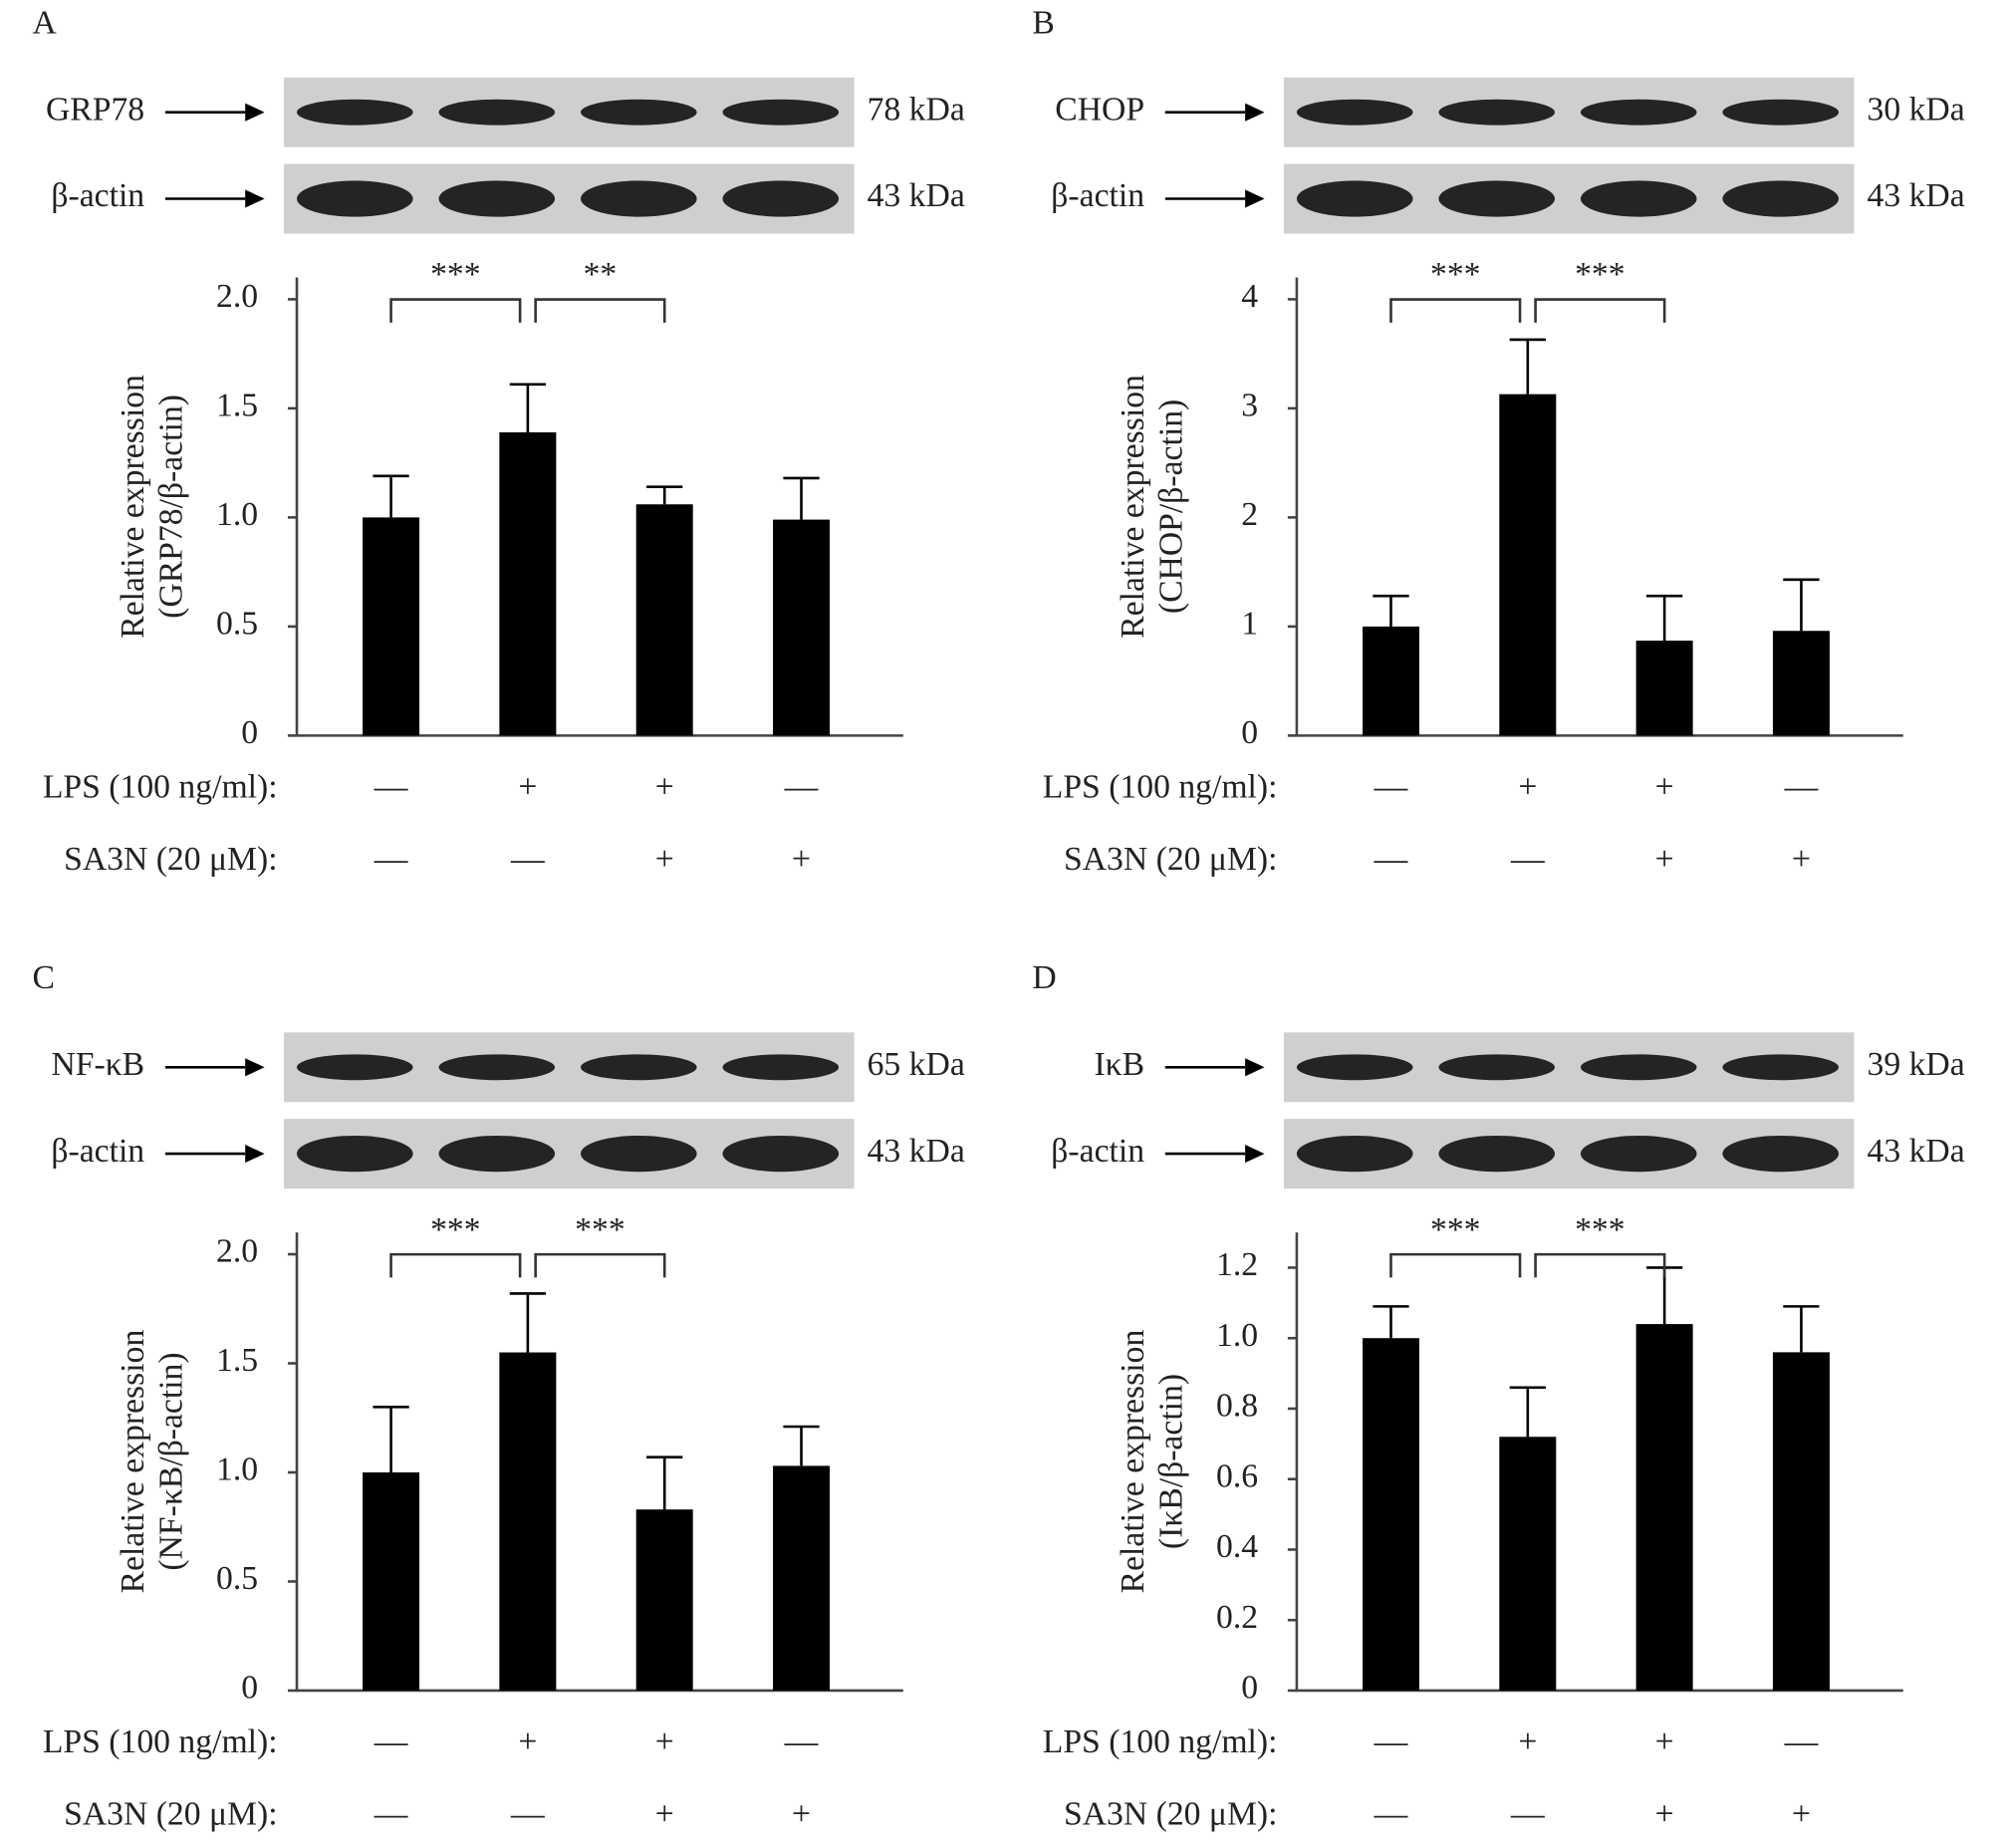  Describe the element at coordinates (1249, 406) in the screenshot. I see `y-tick-label: 3` at that location.